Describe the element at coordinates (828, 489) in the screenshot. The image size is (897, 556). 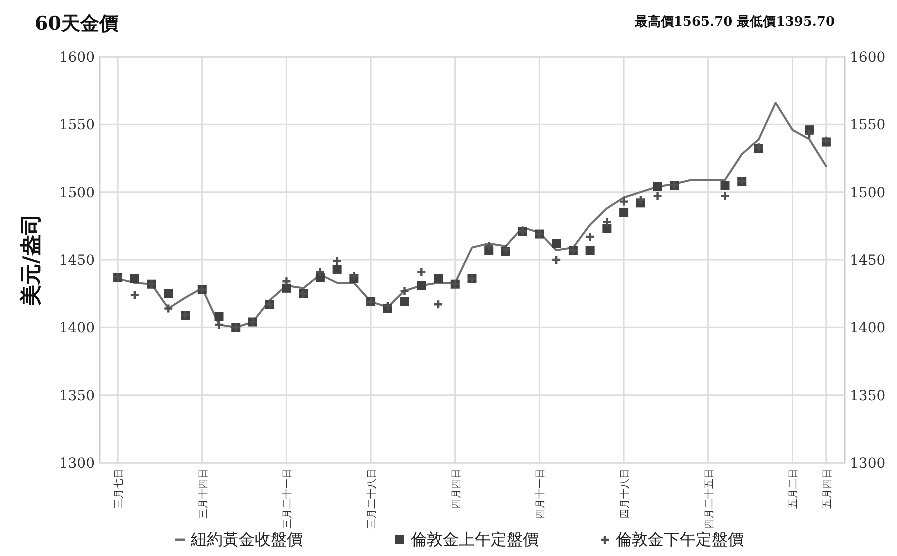
I see `x-tick-label: 五月四日` at that location.